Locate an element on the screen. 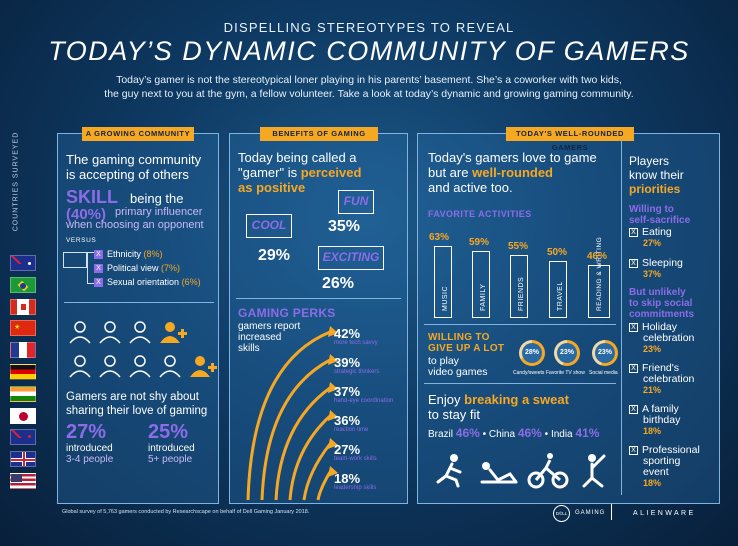 The height and width of the screenshot is (546, 738). giveup-label: Candy/sweets is located at coordinates (529, 373).